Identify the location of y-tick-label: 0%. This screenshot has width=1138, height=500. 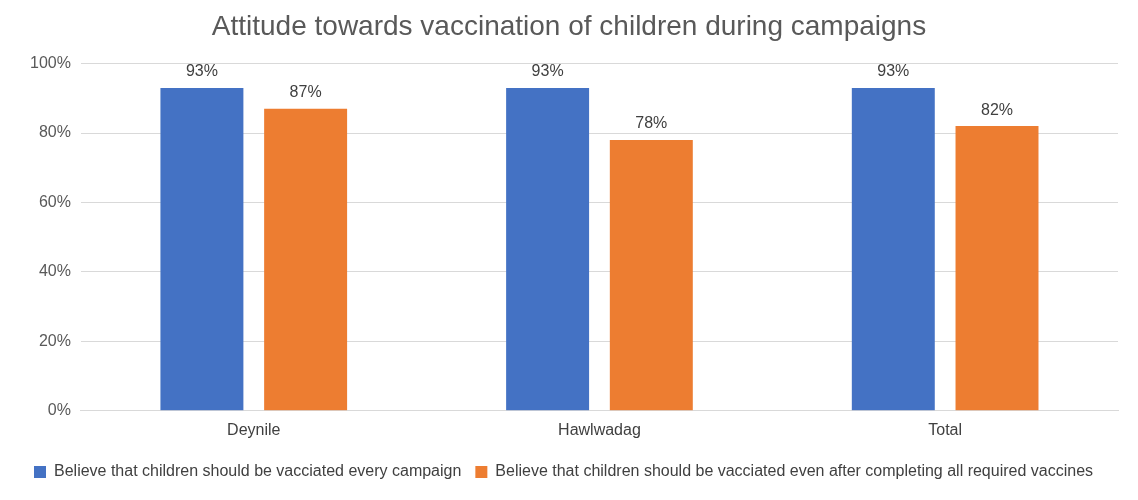
(59, 410).